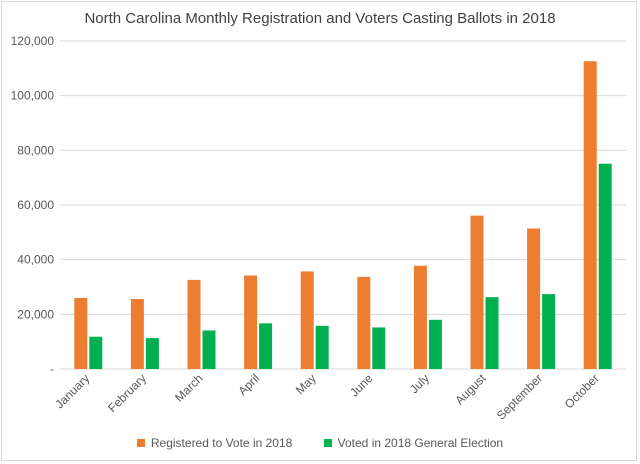  I want to click on x-tick-label: June, so click(361, 385).